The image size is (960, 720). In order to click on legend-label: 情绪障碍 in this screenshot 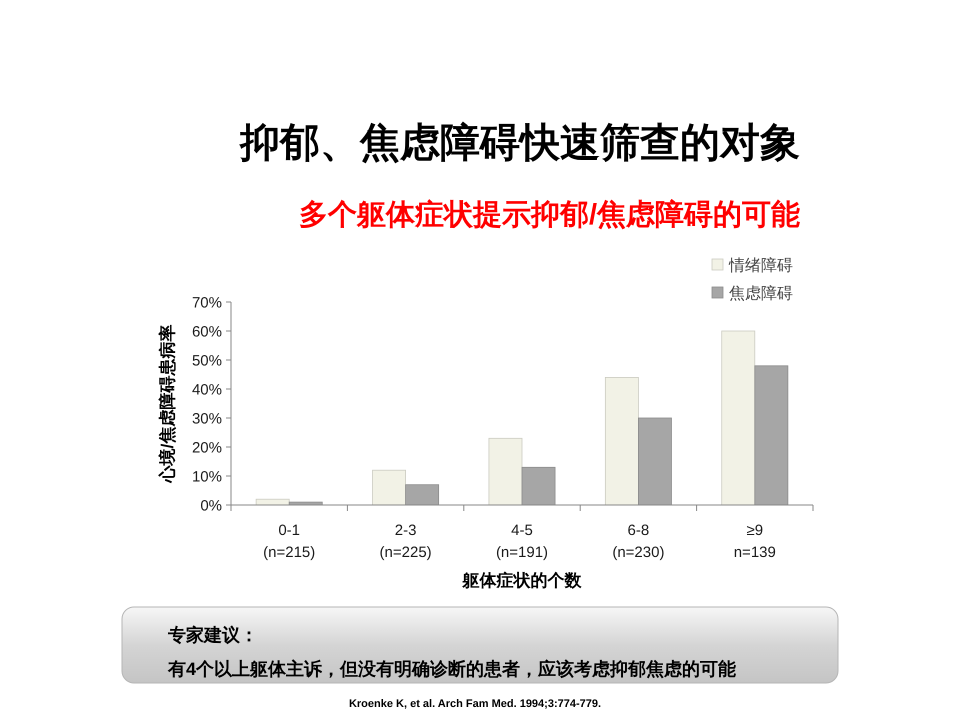, I will do `click(760, 265)`.